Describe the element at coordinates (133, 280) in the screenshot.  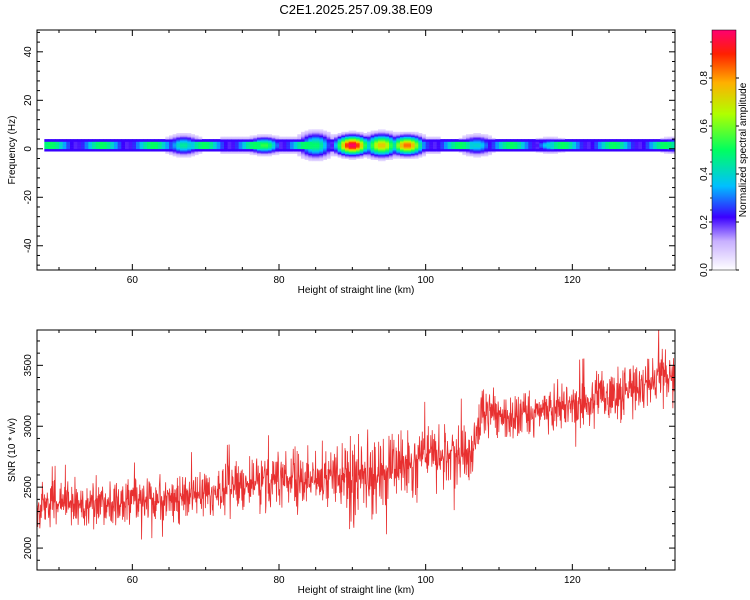
I see `spectrogram-xtick-label: 60` at that location.